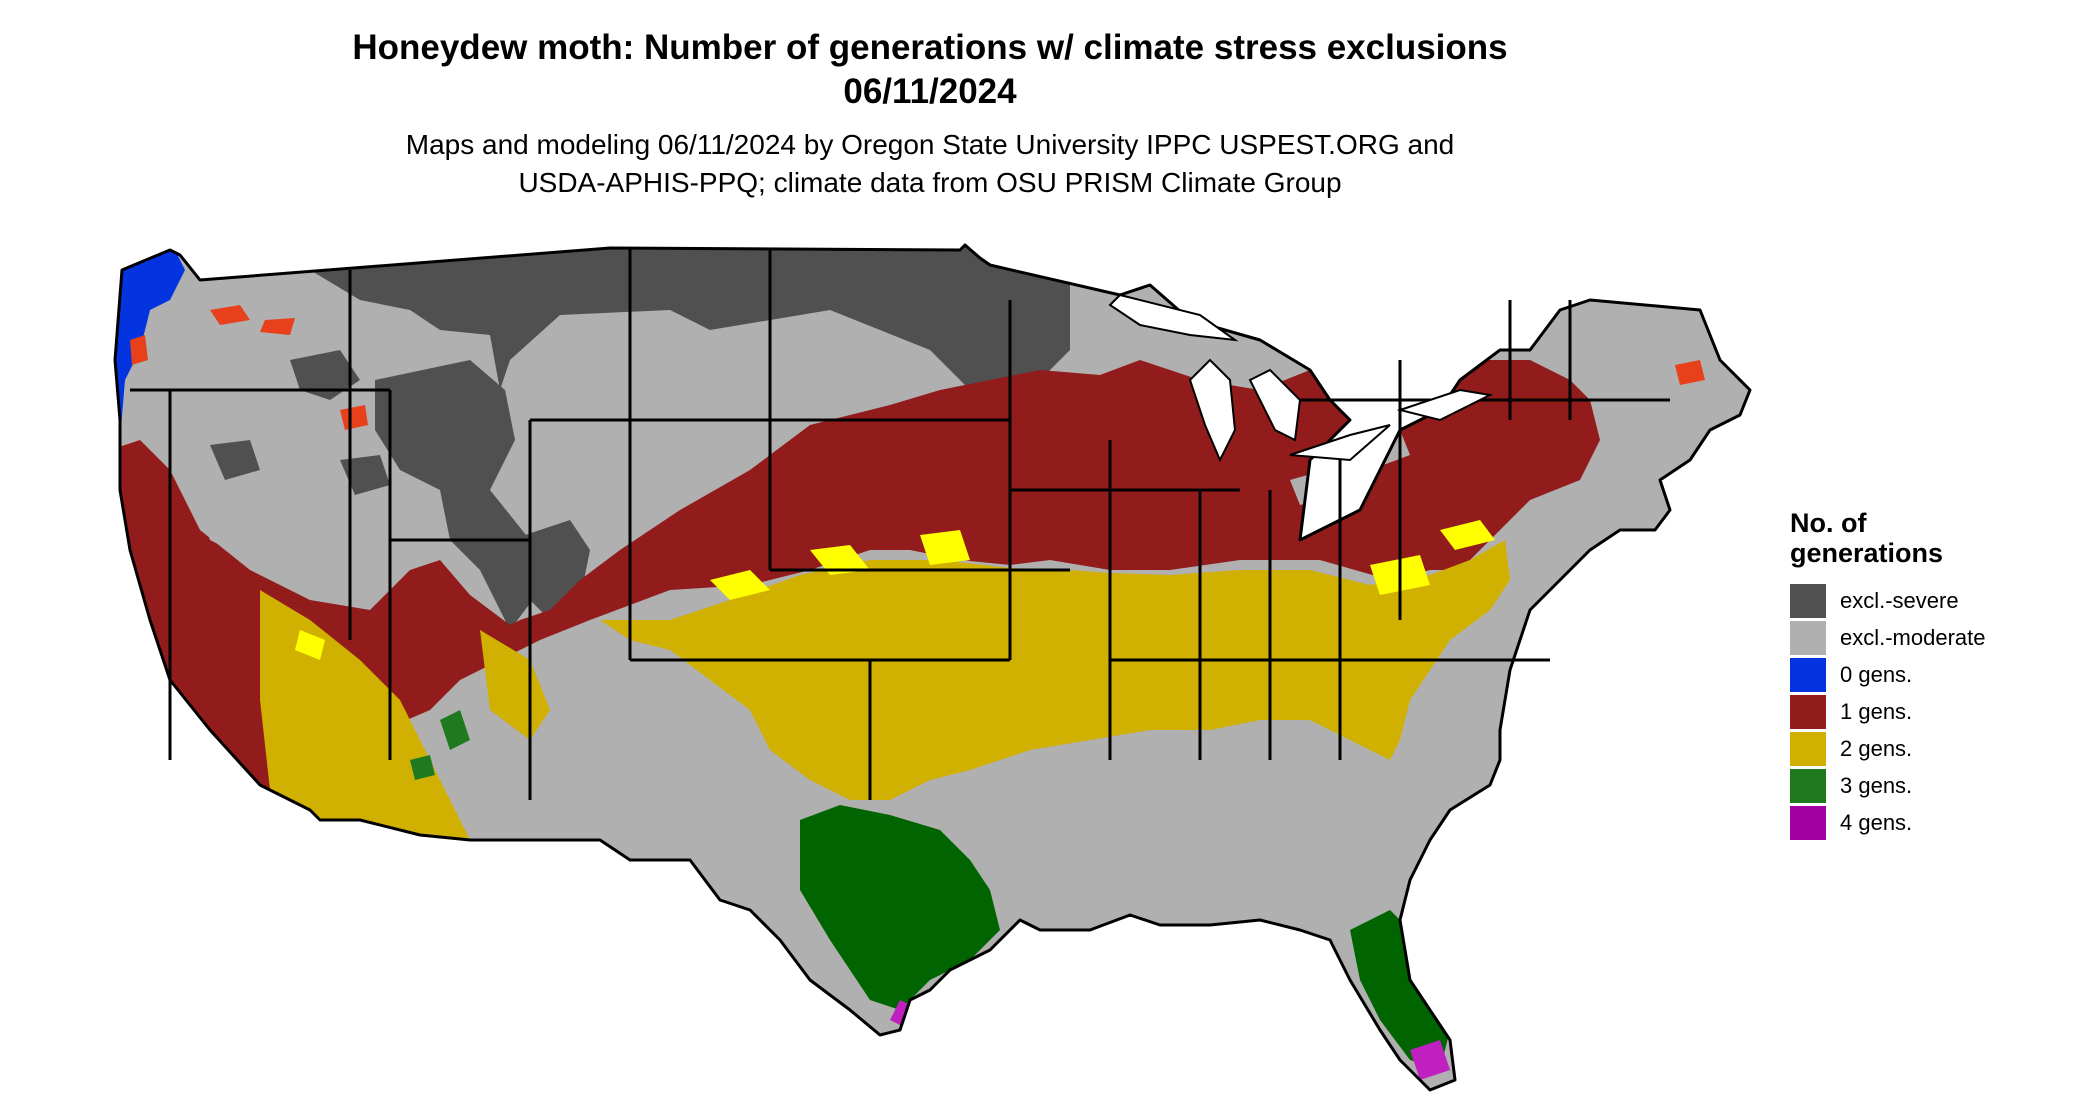  I want to click on legend-label: 1 gens., so click(1876, 711).